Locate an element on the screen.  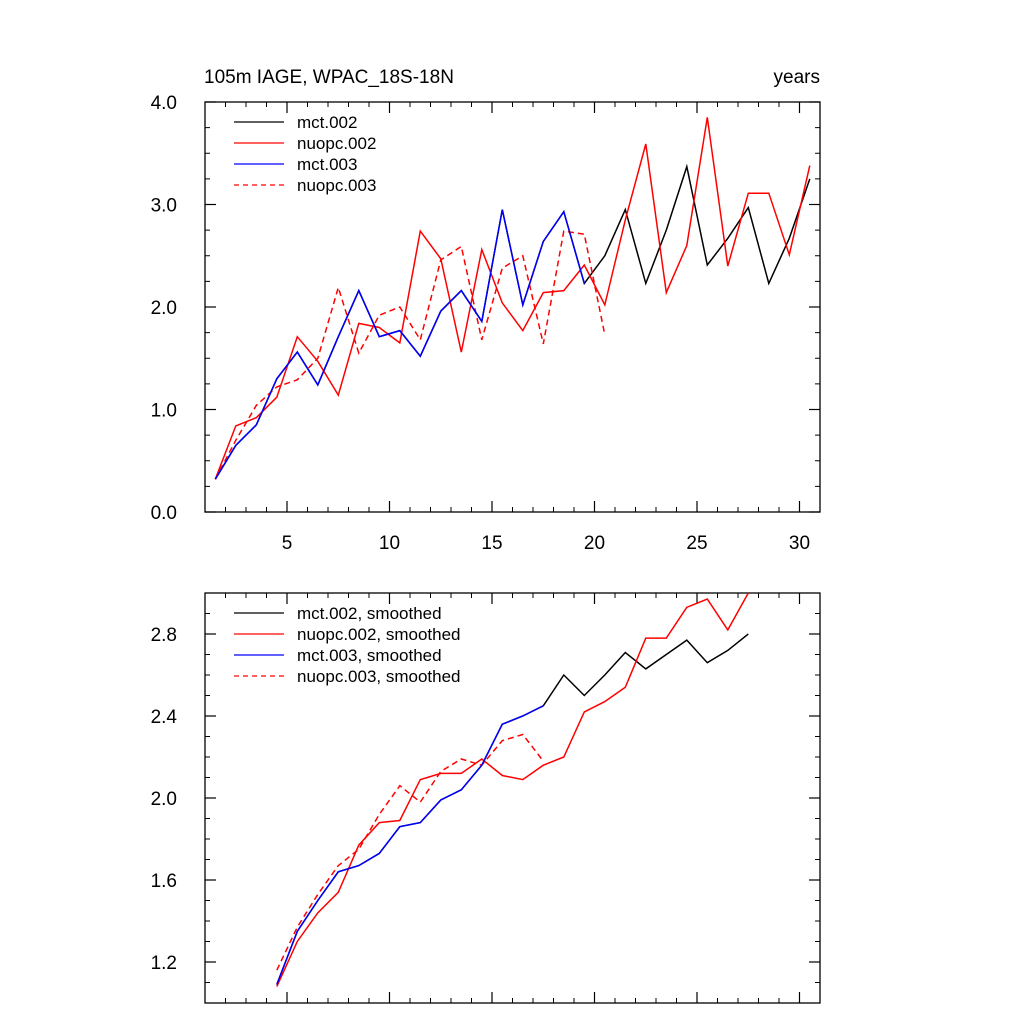
chart-units-label: years is located at coordinates (797, 77).